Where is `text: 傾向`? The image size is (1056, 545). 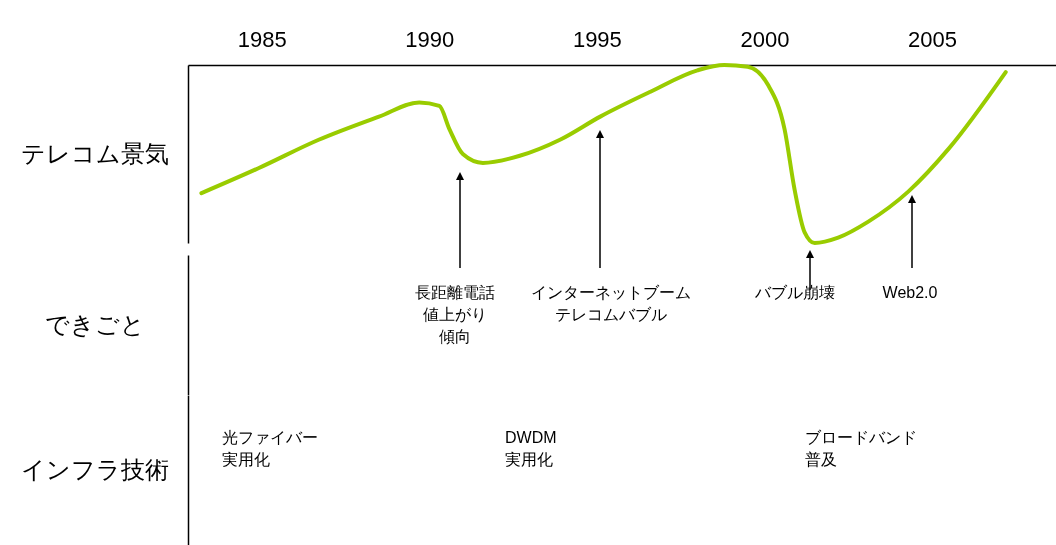 text: 傾向 is located at coordinates (455, 336).